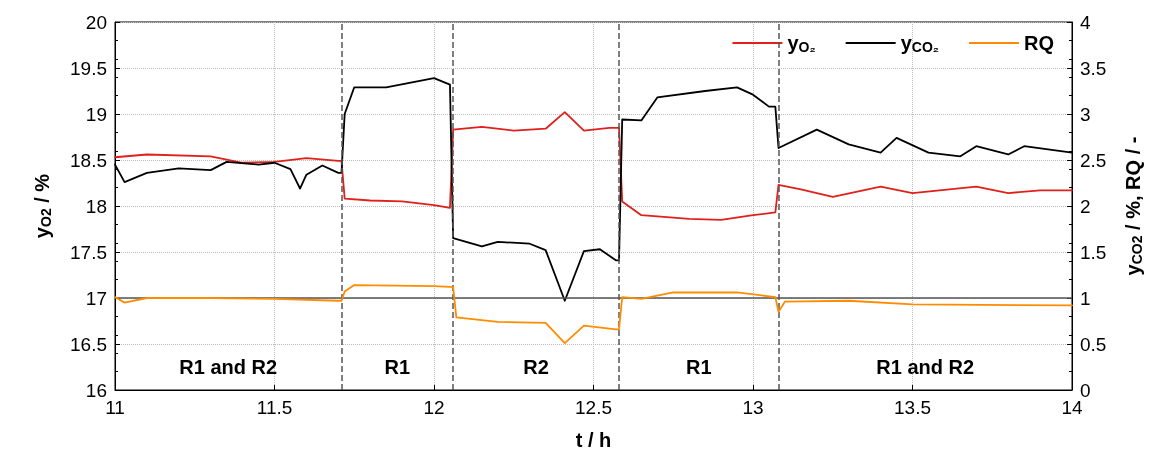 This screenshot has height=463, width=1159. What do you see at coordinates (96, 22) in the screenshot?
I see `y-tick-label: 20` at bounding box center [96, 22].